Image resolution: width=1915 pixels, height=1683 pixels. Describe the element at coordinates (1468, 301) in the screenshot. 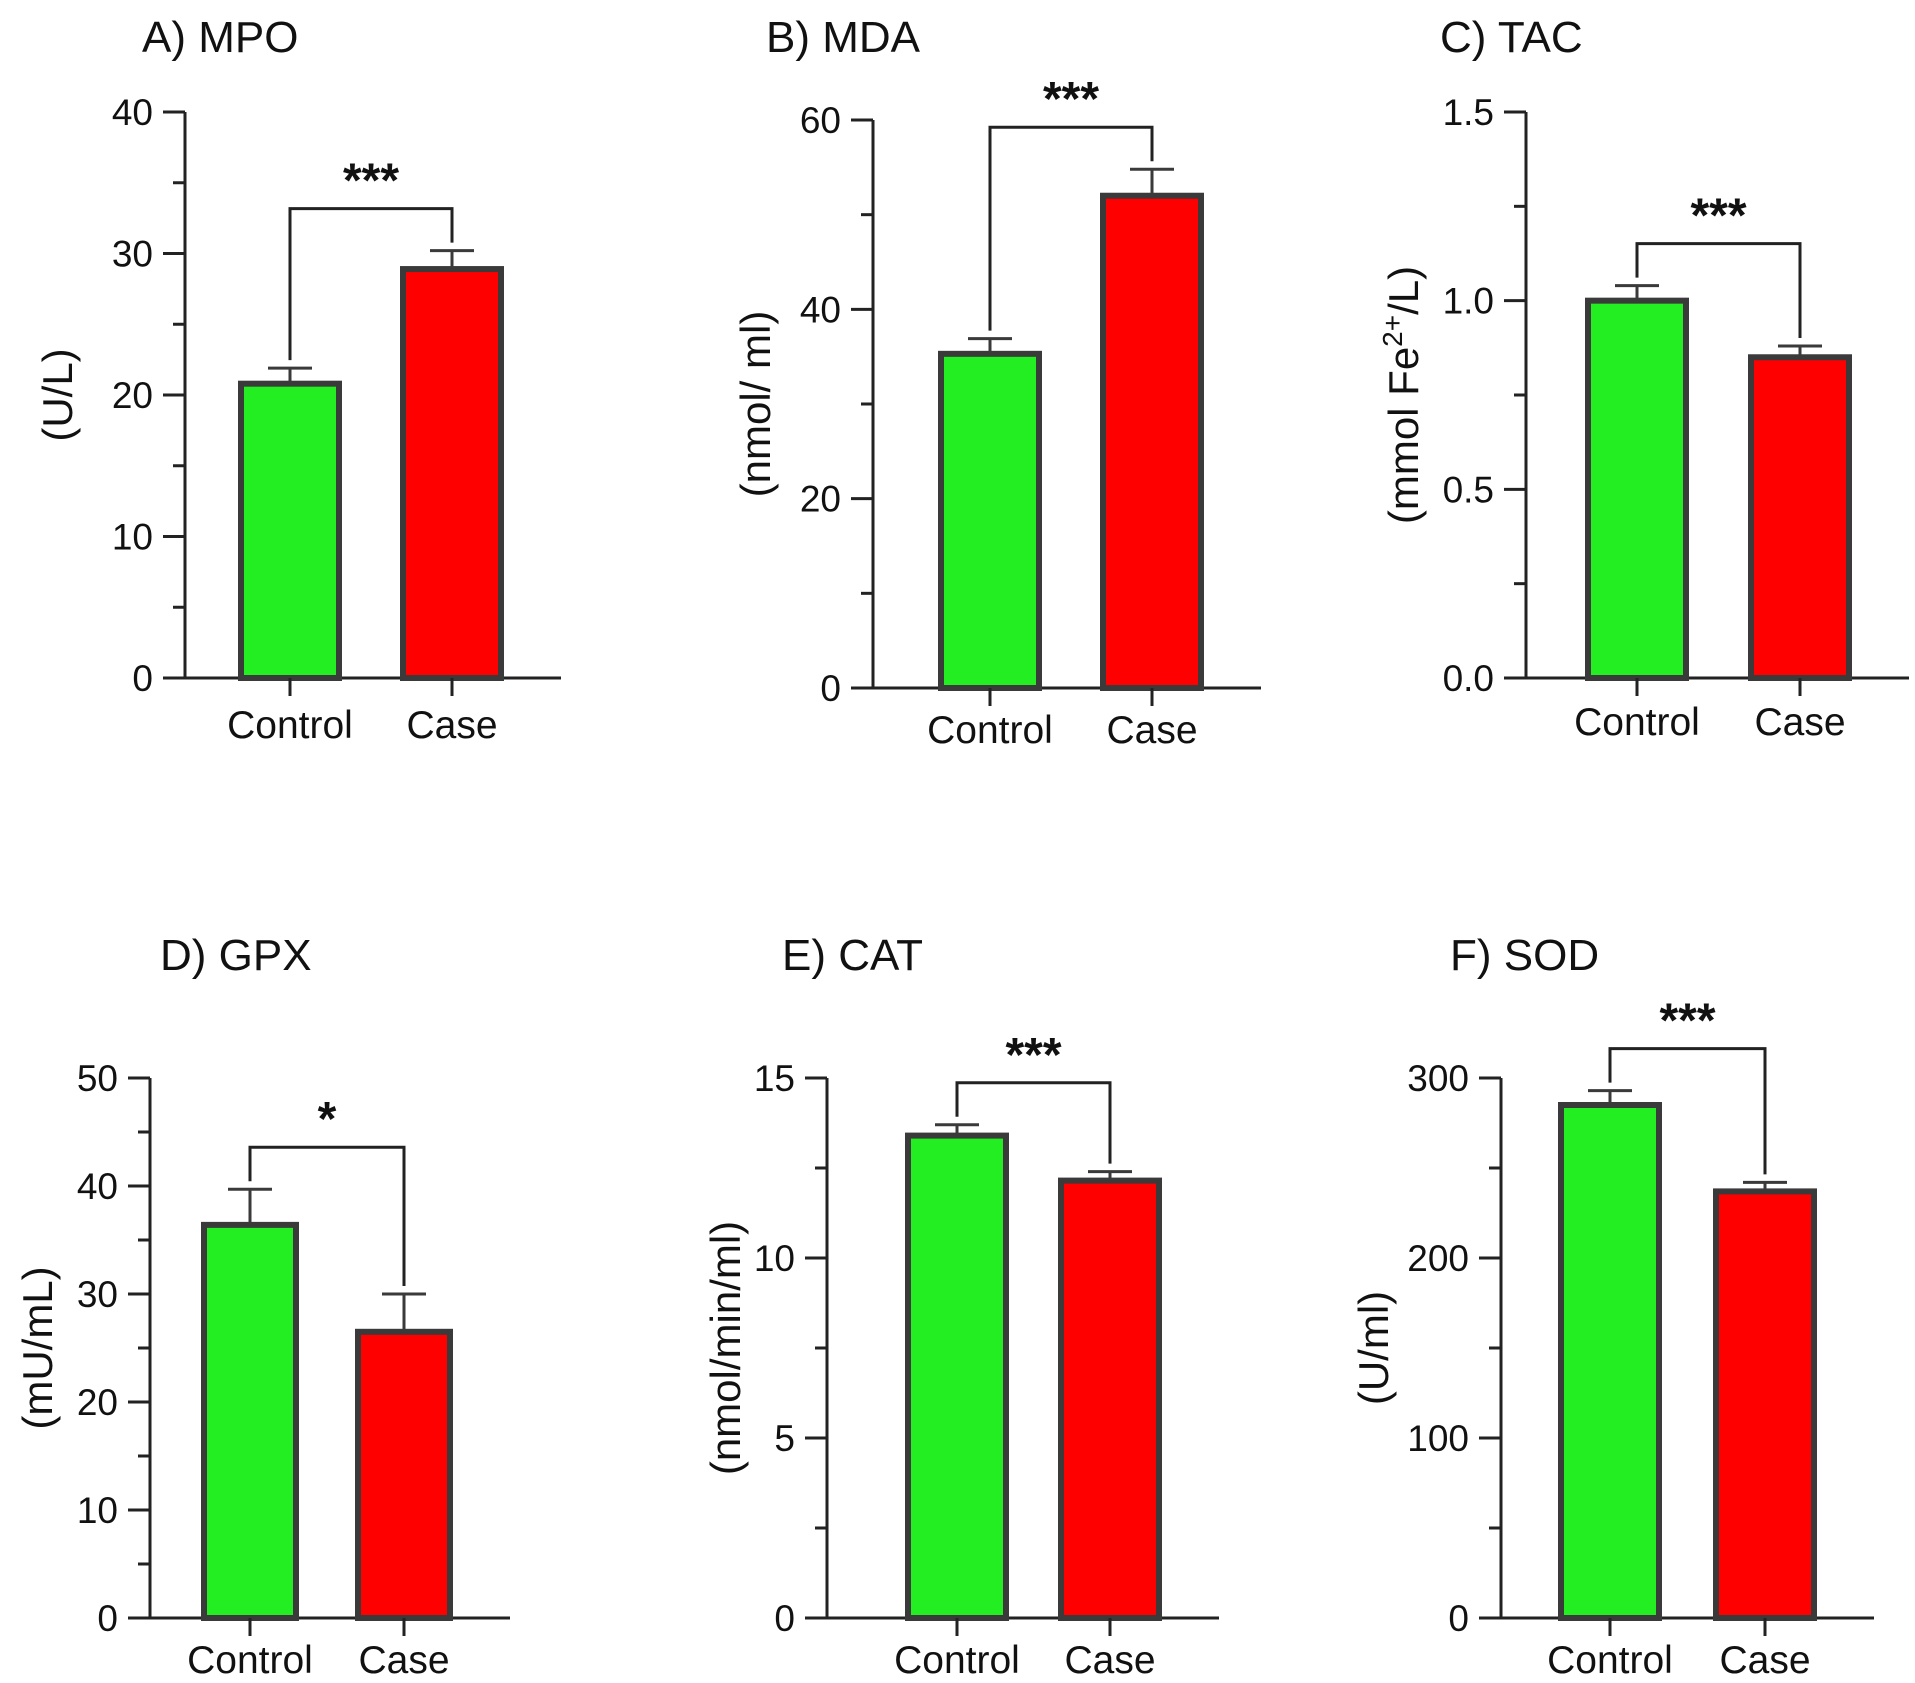

I see `y-tick-label: 1.0` at that location.